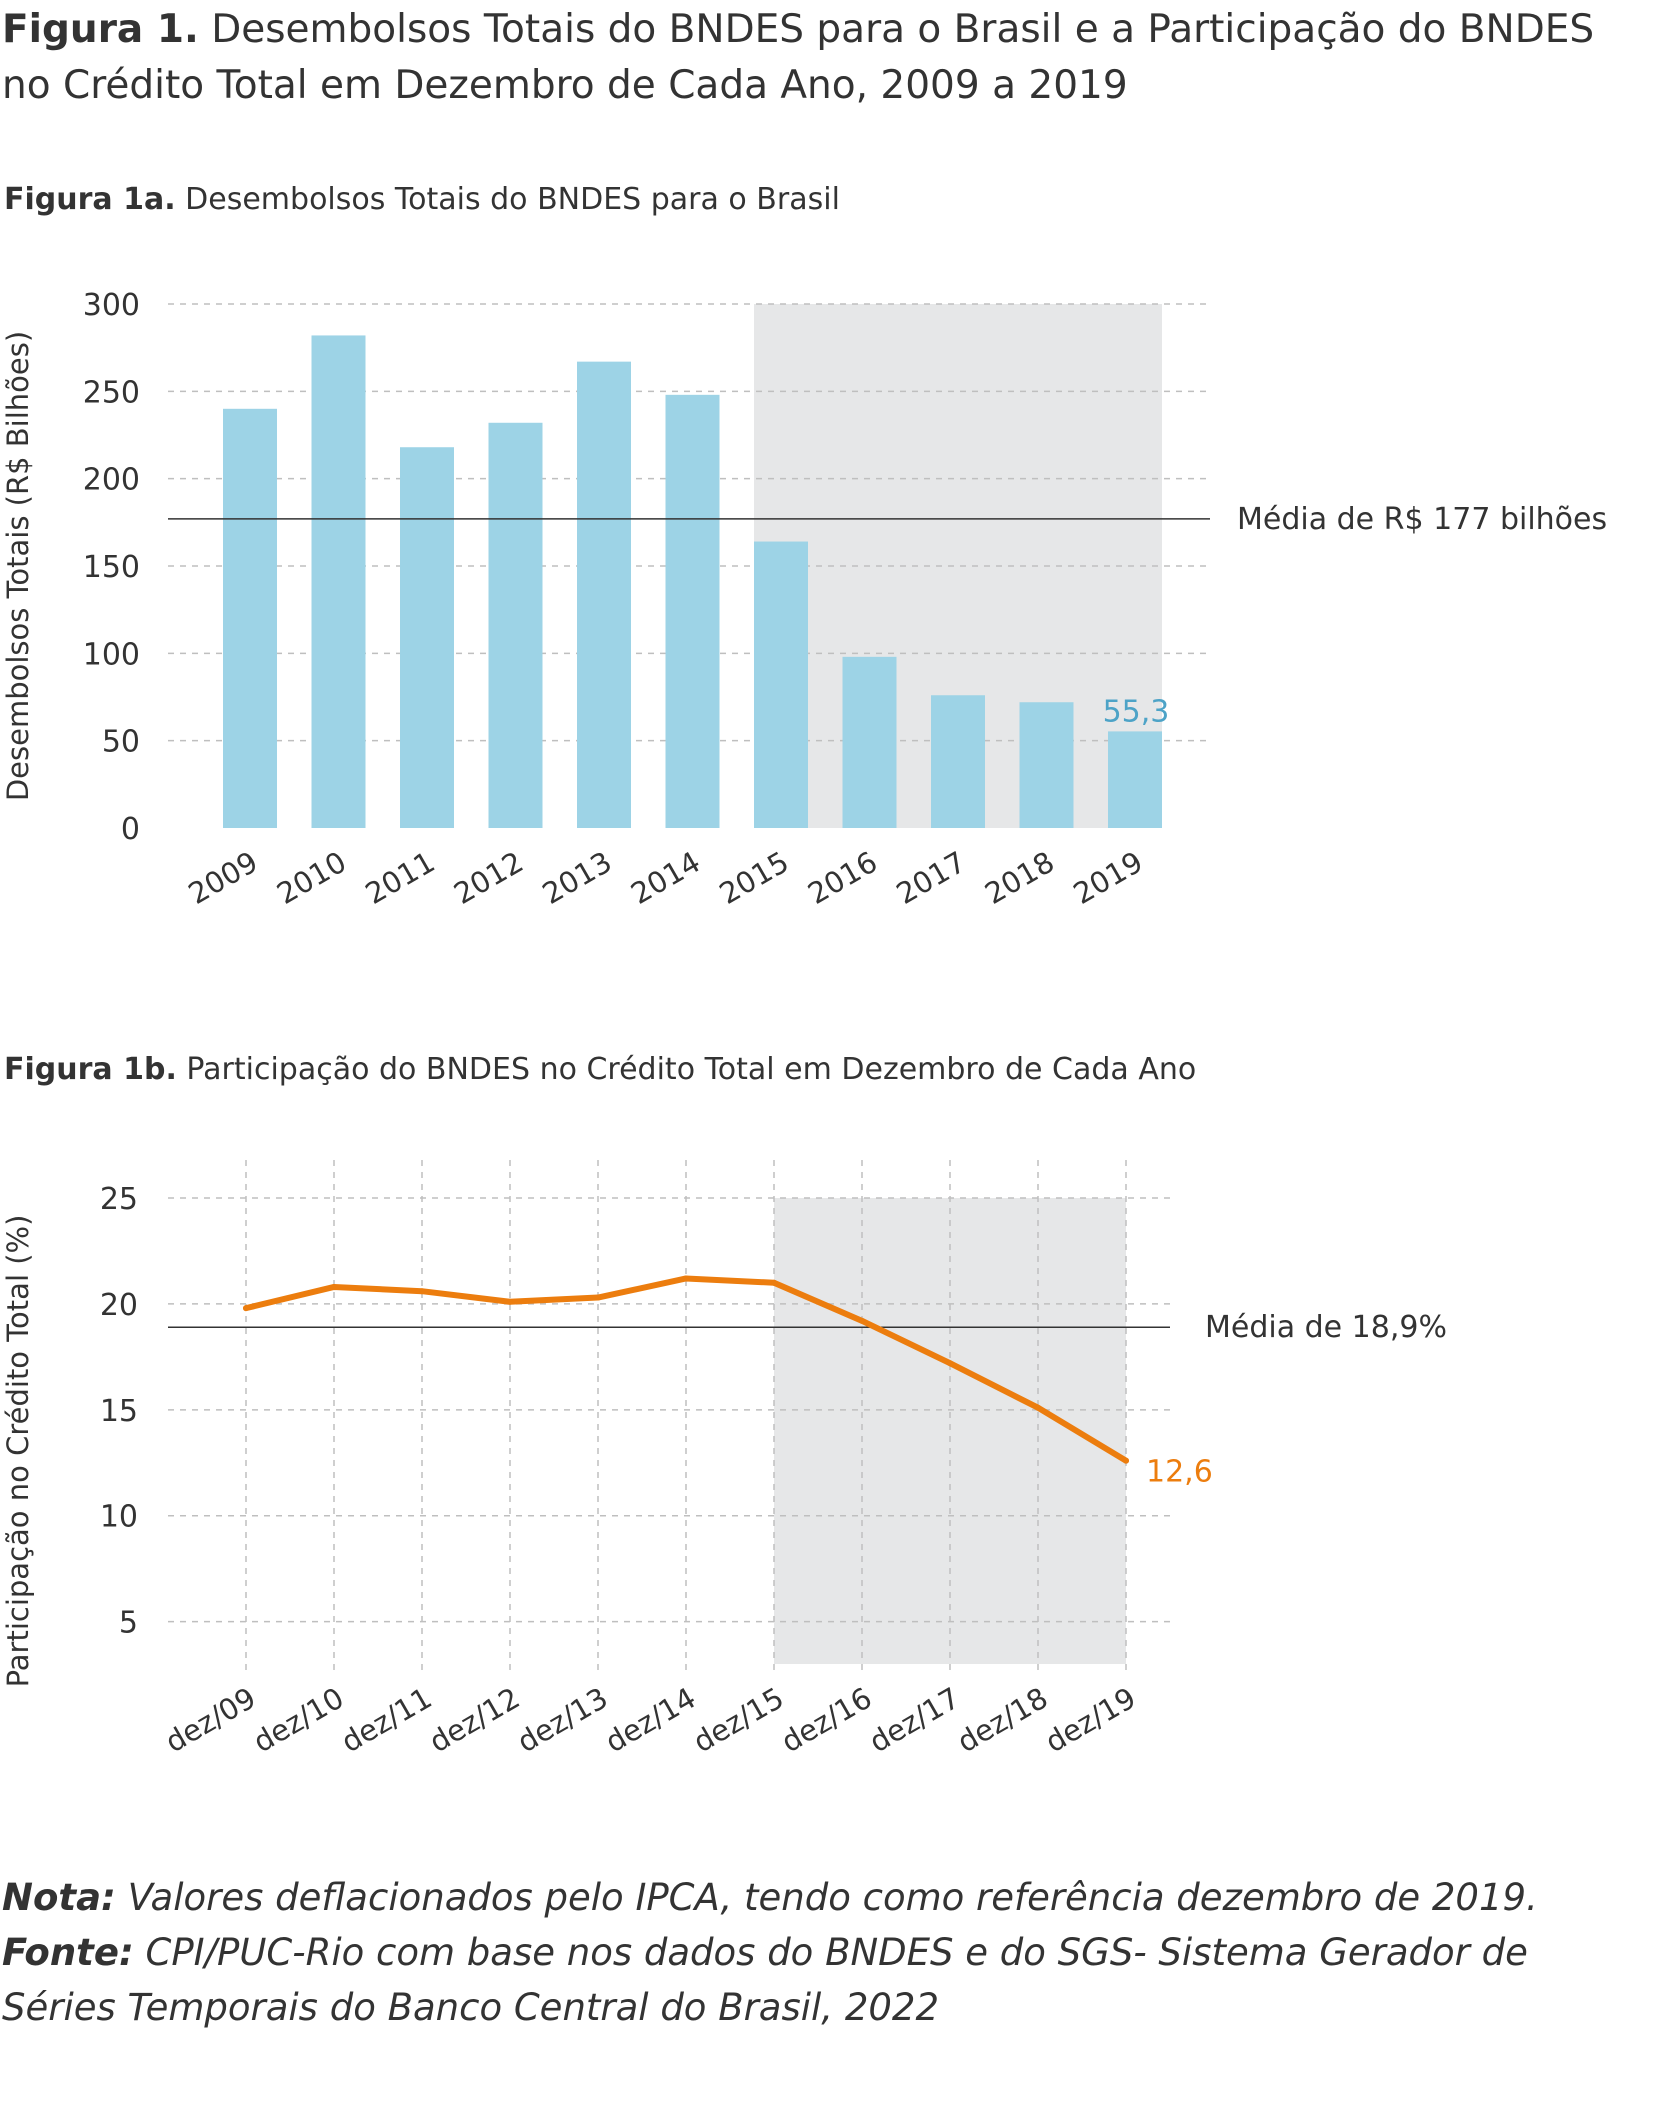 This screenshot has width=1658, height=2107. What do you see at coordinates (119, 1517) in the screenshot?
I see `y-tick-label: 10` at bounding box center [119, 1517].